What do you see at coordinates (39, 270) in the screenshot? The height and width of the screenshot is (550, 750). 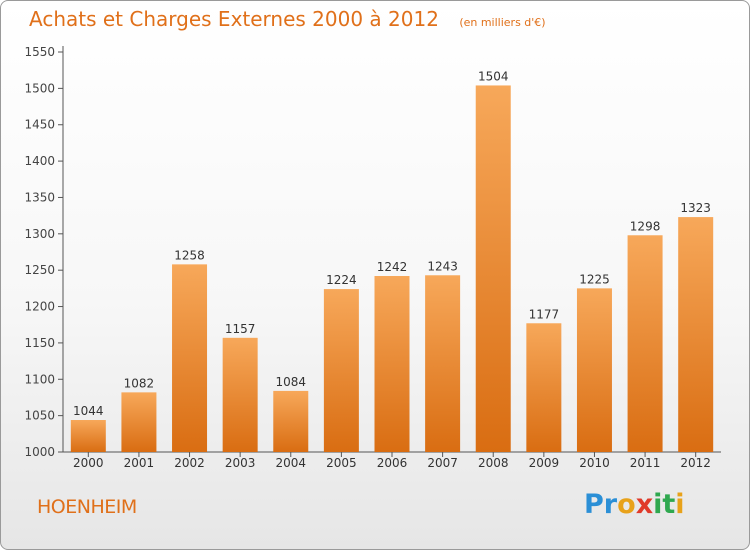 I see `y-tick-label: 1250` at bounding box center [39, 270].